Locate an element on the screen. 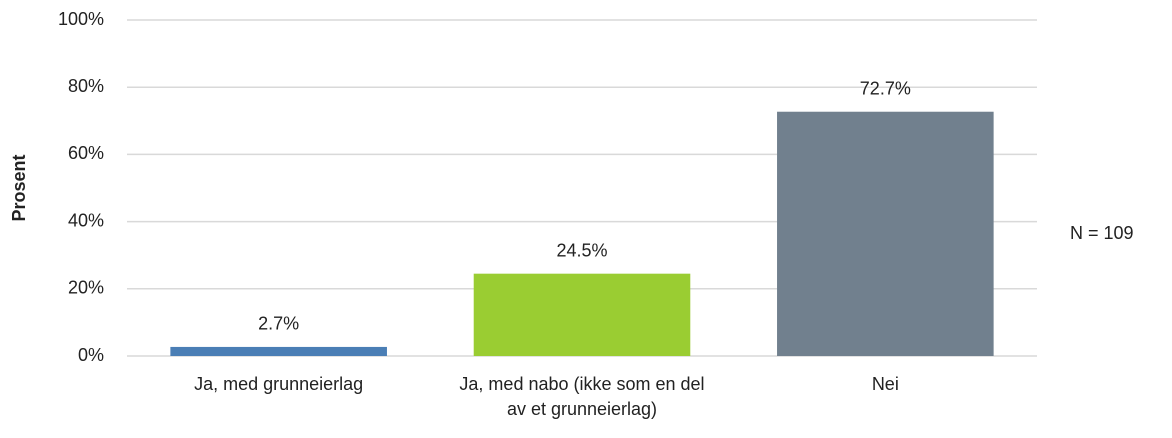 This screenshot has width=1172, height=438. y-tick-label: 100% is located at coordinates (81, 19).